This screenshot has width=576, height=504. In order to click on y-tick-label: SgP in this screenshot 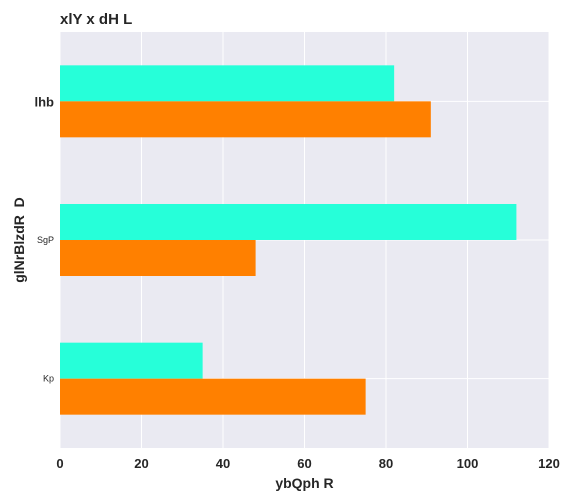, I will do `click(45, 240)`.